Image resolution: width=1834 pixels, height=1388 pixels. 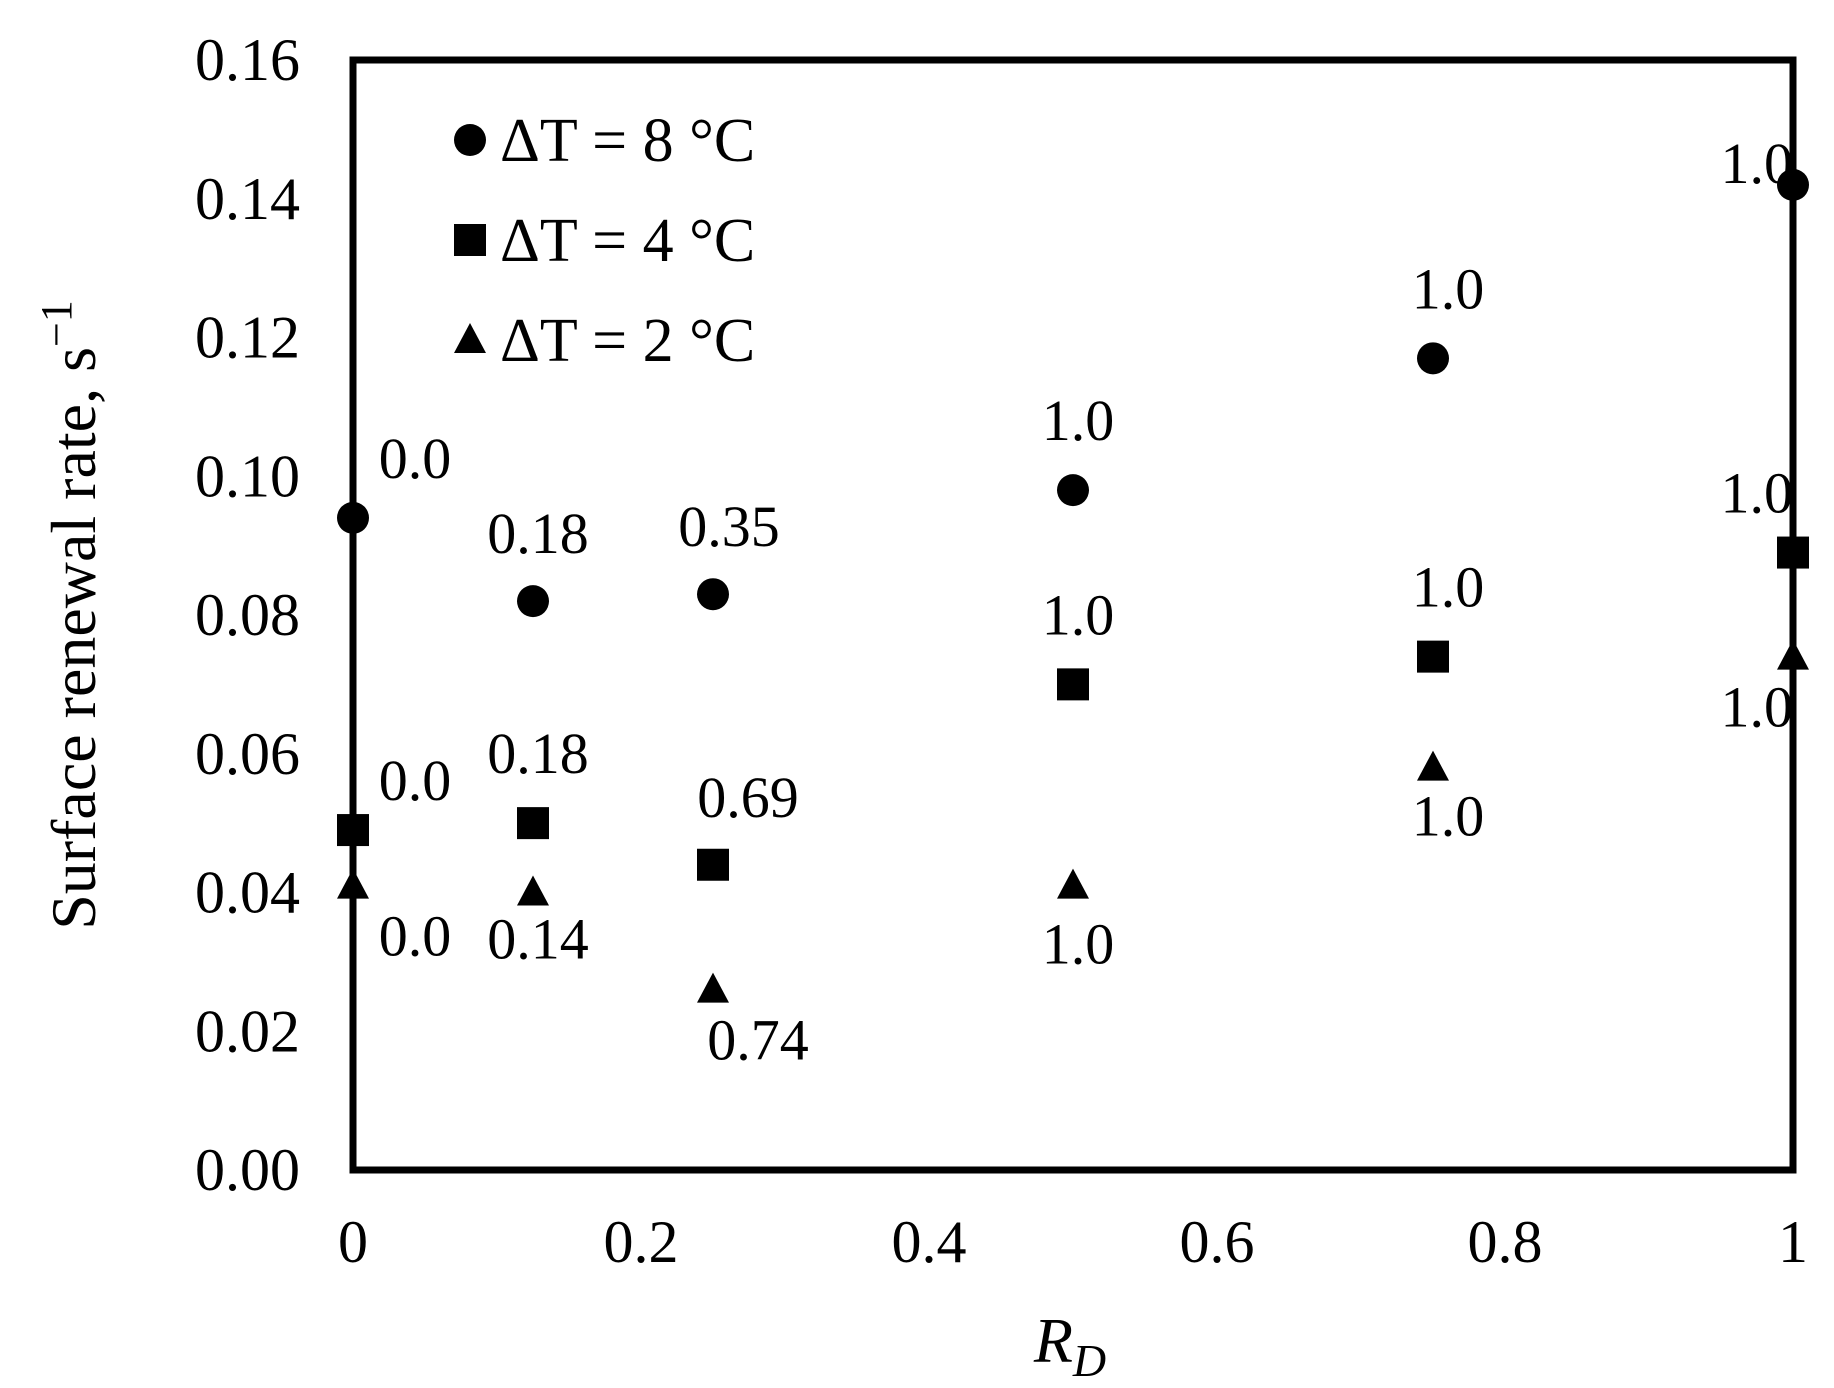 I want to click on x-tick-label: 0.8, so click(x=1505, y=1242).